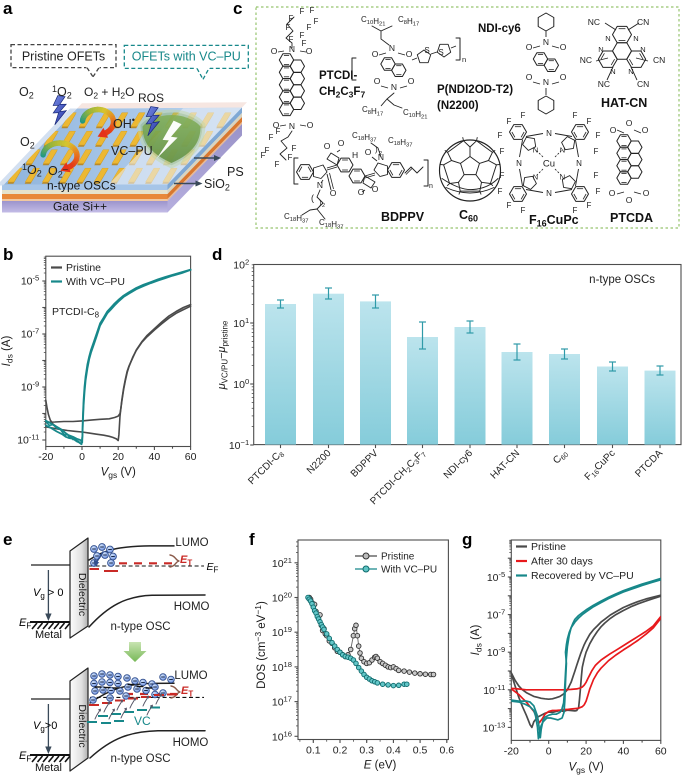  Describe the element at coordinates (8, 254) in the screenshot. I see `svg-text: b` at that location.